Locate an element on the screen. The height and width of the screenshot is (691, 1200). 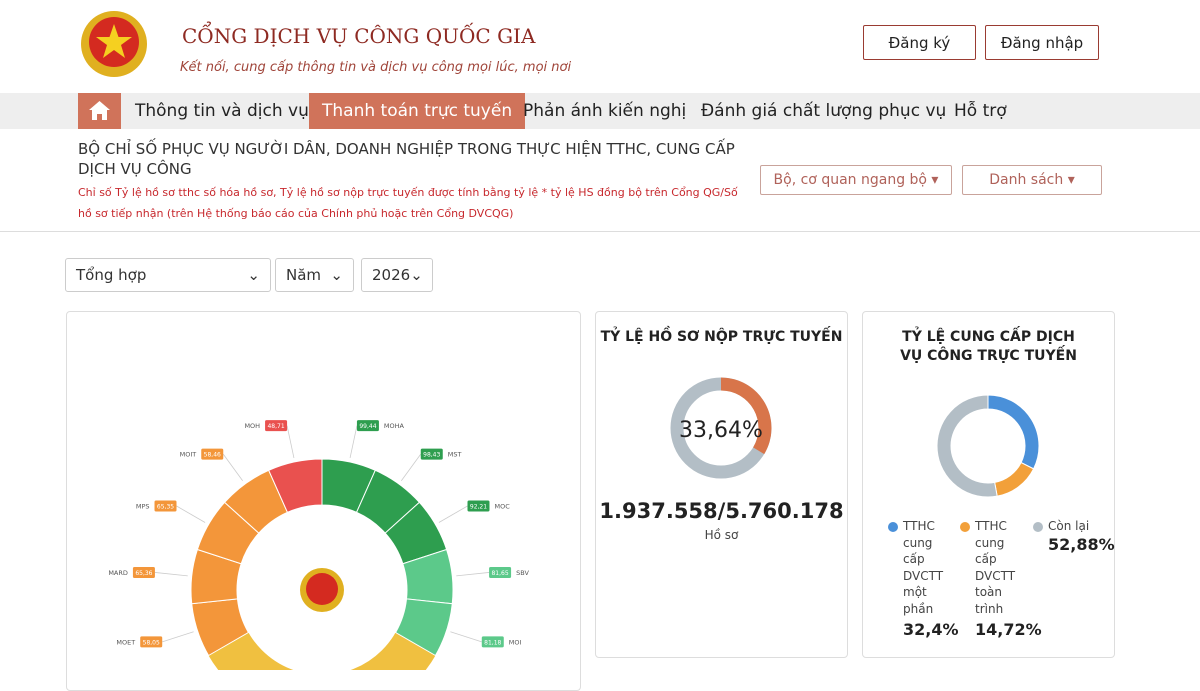
center-emblem-inner is located at coordinates (322, 589).